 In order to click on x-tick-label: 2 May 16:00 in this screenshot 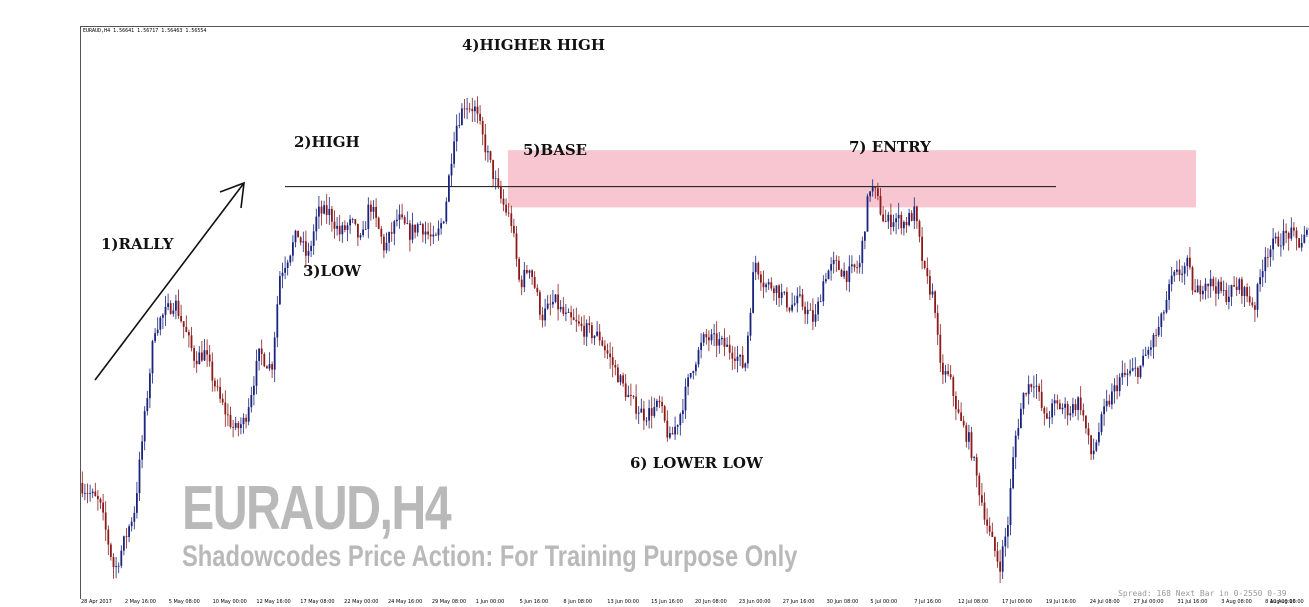, I will do `click(140, 602)`.